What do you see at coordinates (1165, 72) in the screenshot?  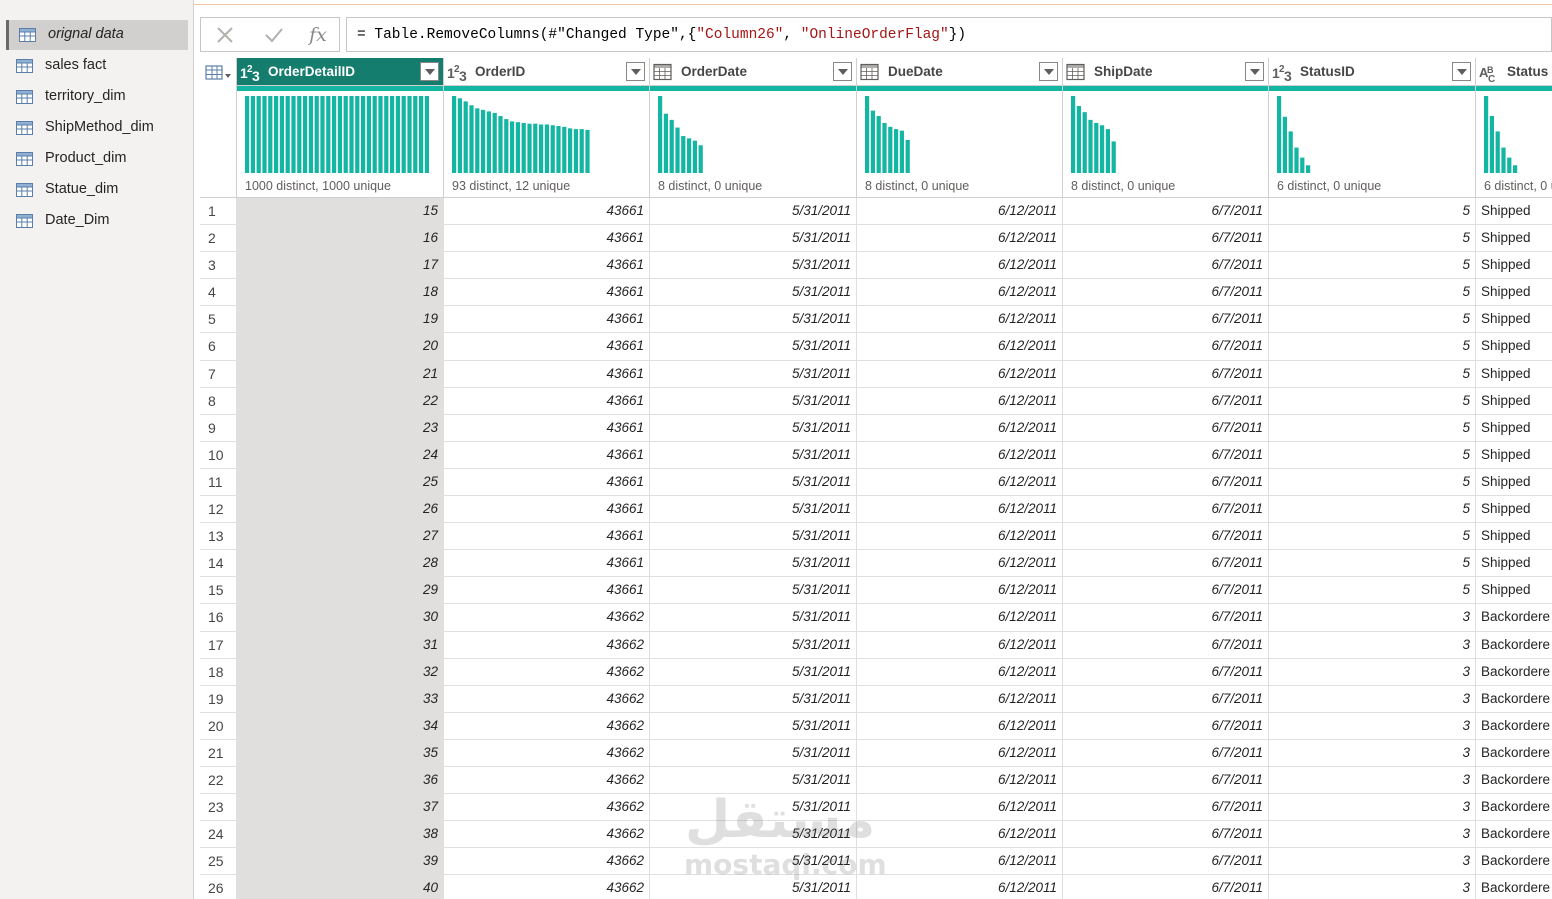 I see `column-header: ShipDate` at bounding box center [1165, 72].